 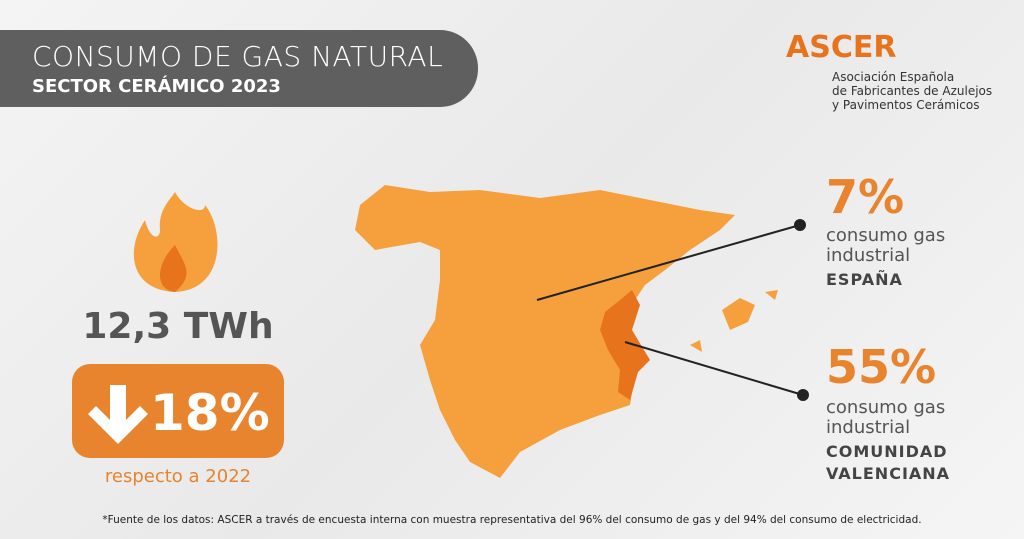 What do you see at coordinates (912, 91) in the screenshot?
I see `logo-text: de Fabricantes de Azulejos` at bounding box center [912, 91].